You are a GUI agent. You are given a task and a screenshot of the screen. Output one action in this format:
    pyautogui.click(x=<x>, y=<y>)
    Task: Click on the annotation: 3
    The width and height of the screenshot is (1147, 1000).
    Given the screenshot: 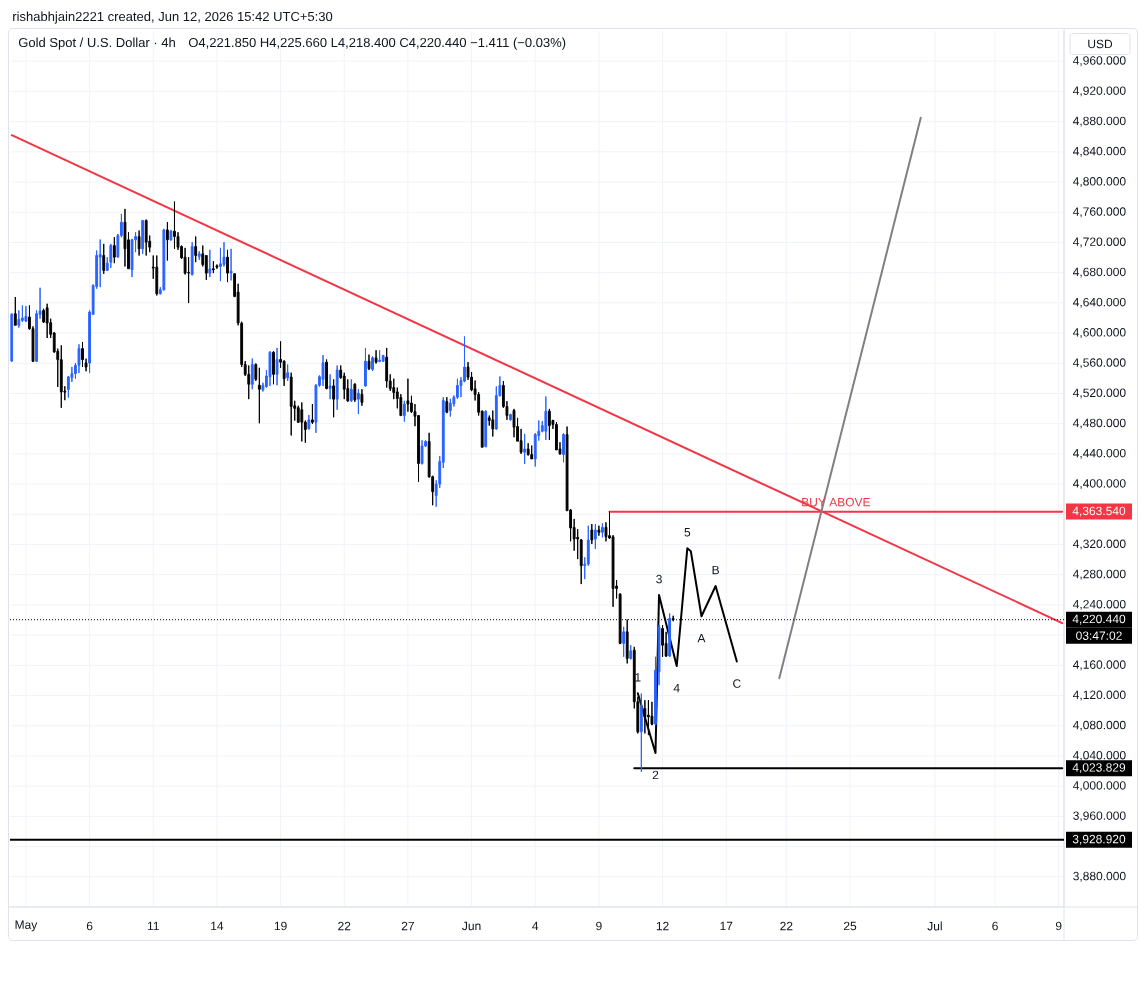 What is the action you would take?
    pyautogui.click(x=659, y=579)
    